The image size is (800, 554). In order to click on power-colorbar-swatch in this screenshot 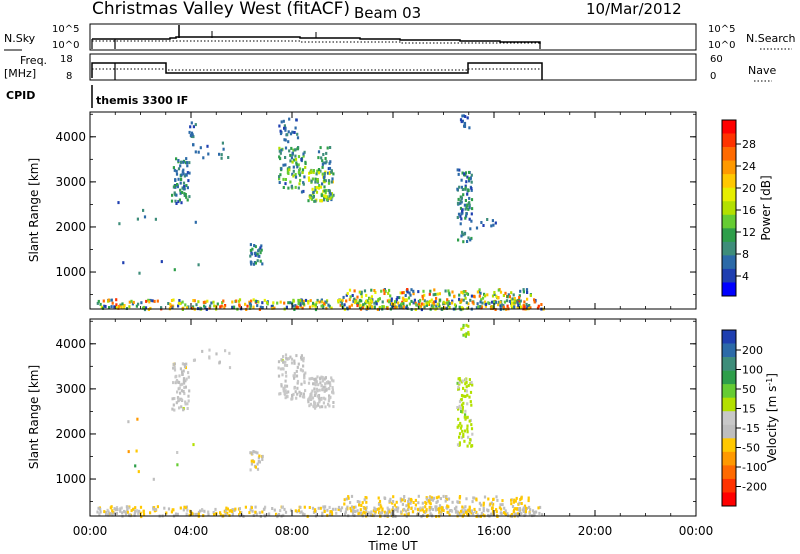, I will do `click(729, 194)`.